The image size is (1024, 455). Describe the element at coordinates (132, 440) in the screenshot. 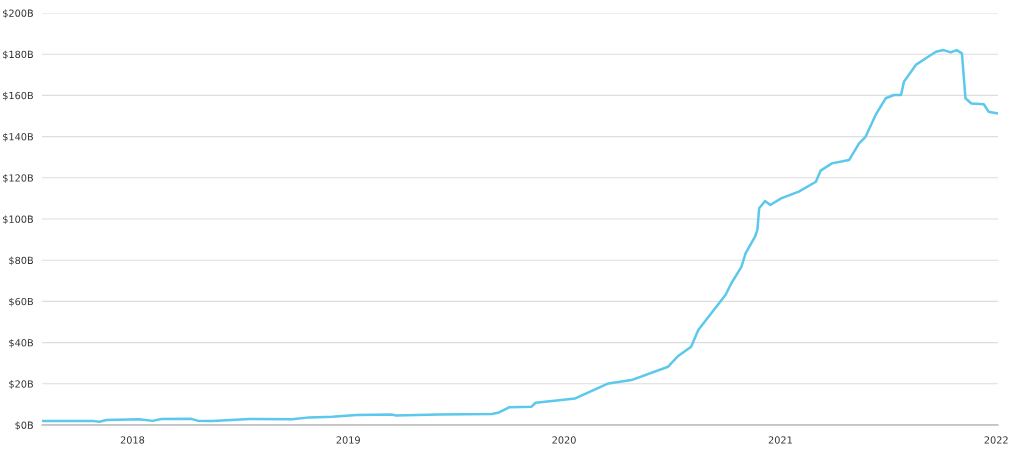

I see `x-tick-label: 2018` at that location.